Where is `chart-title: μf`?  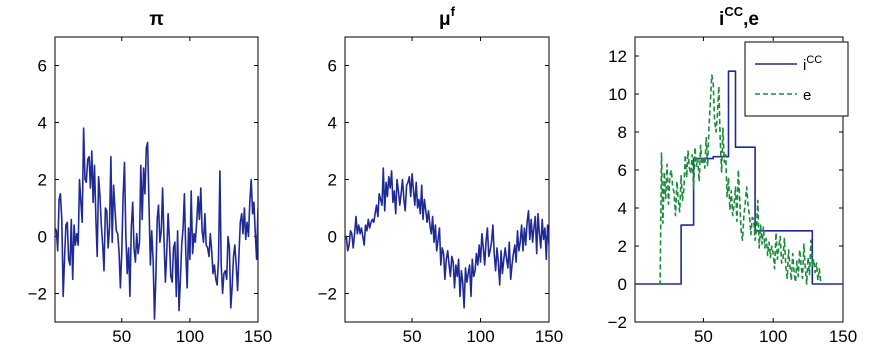
chart-title: μf is located at coordinates (447, 17).